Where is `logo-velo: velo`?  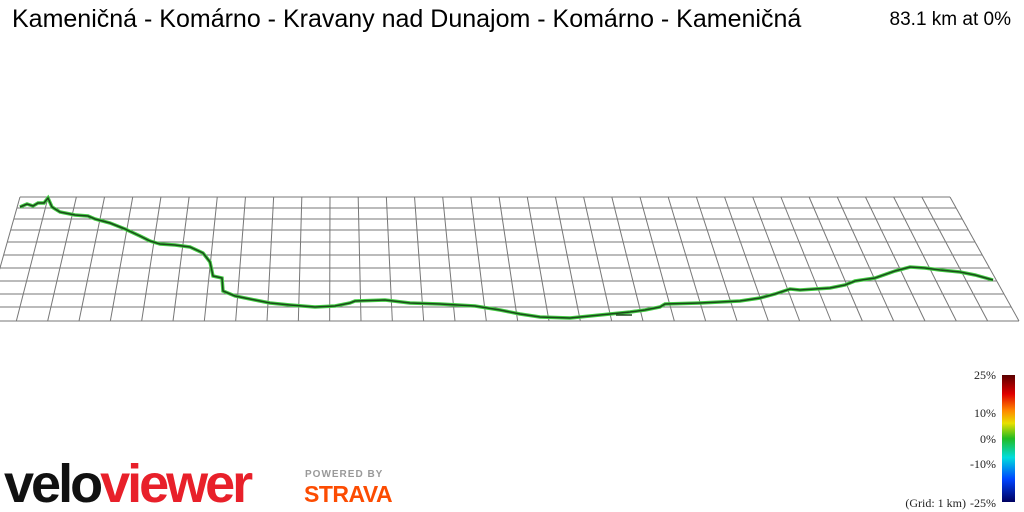 logo-velo: velo is located at coordinates (52, 483).